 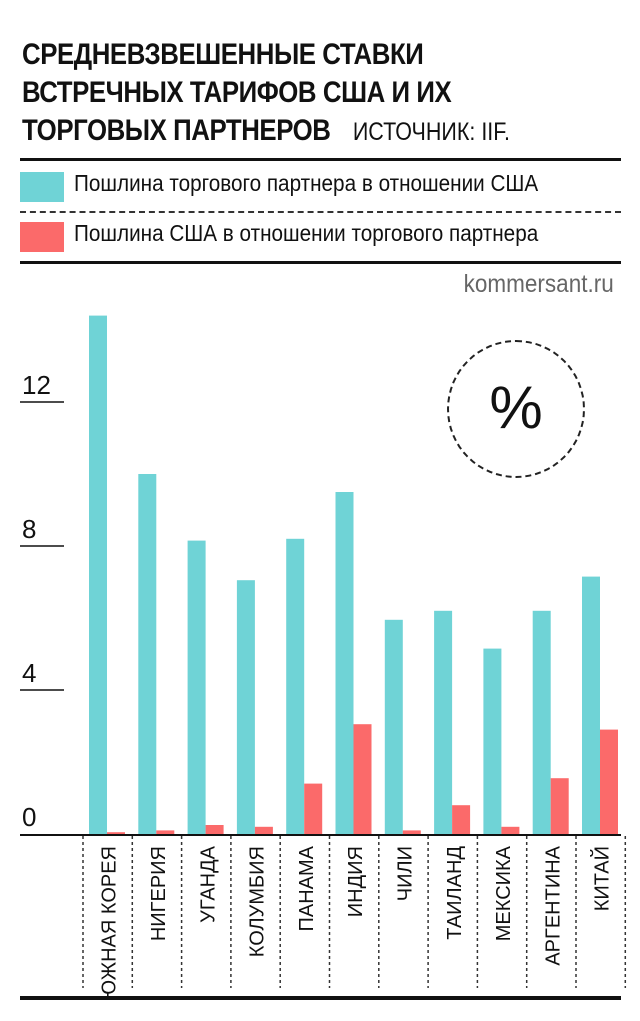 I want to click on unit-label: %, so click(x=516, y=407).